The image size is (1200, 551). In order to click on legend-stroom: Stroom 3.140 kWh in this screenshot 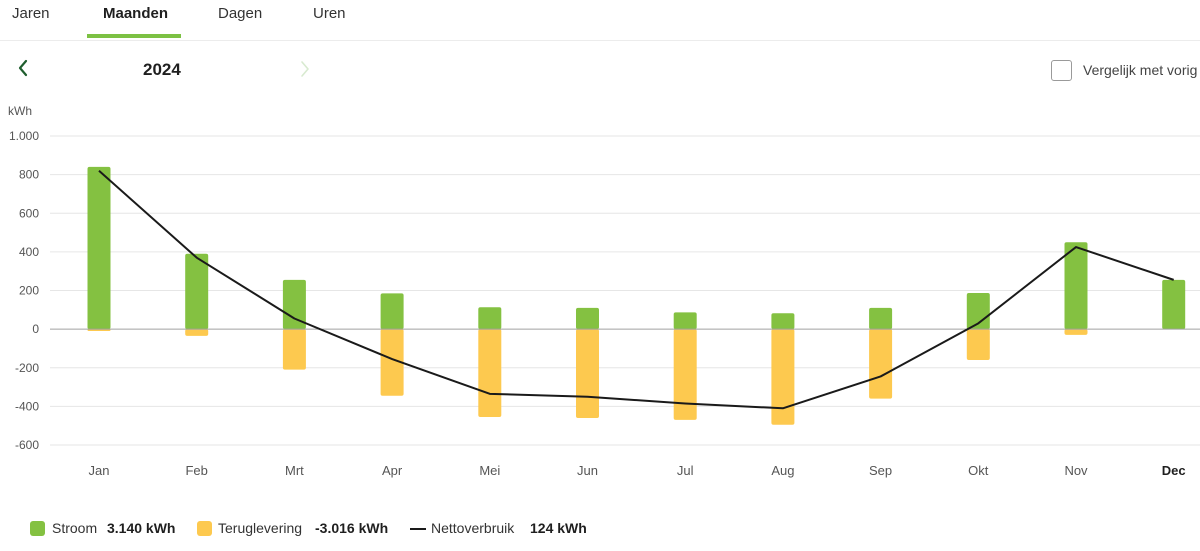, I will do `click(115, 529)`.